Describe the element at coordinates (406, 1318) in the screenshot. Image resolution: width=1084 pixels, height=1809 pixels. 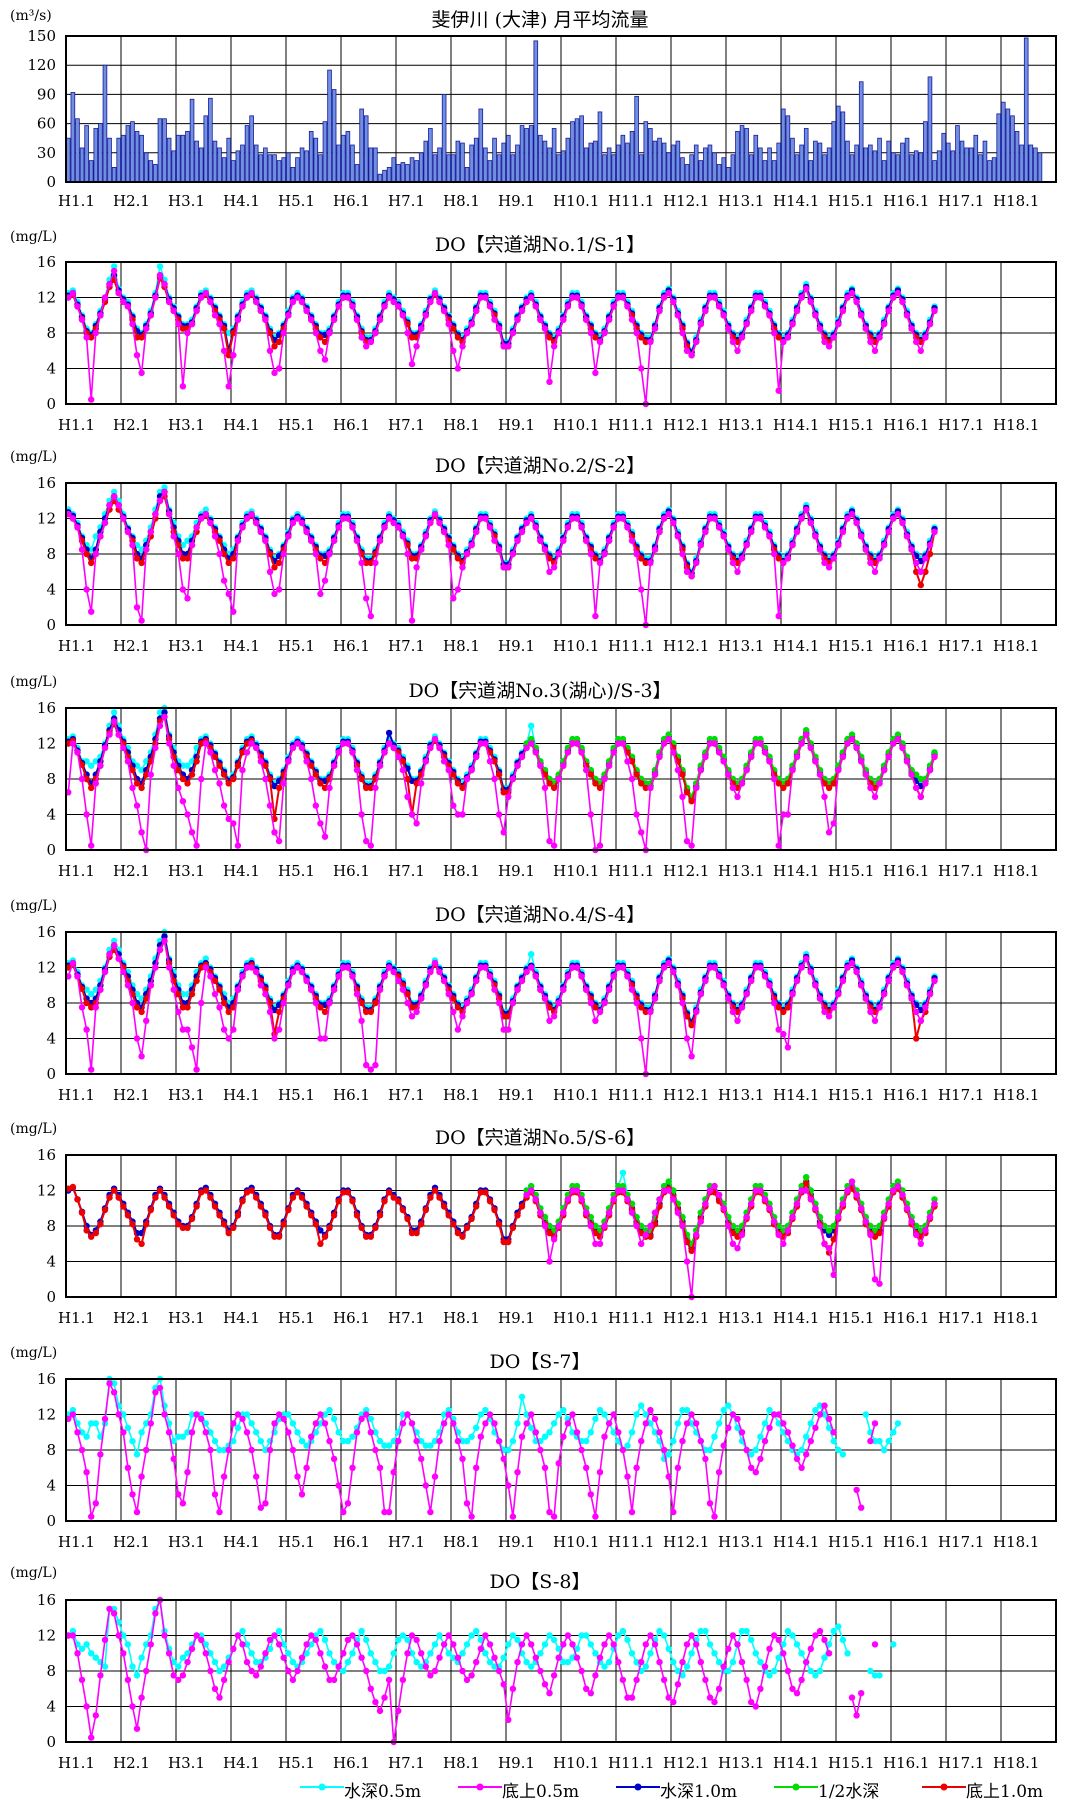
I see `x-tick-label: H7.1` at that location.